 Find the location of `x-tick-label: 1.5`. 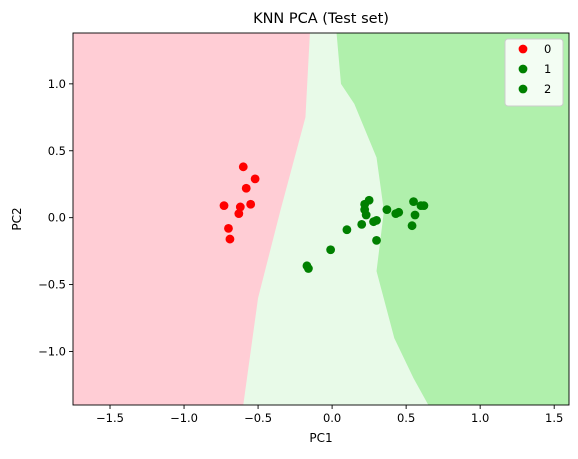

x-tick-label: 1.5 is located at coordinates (554, 418).